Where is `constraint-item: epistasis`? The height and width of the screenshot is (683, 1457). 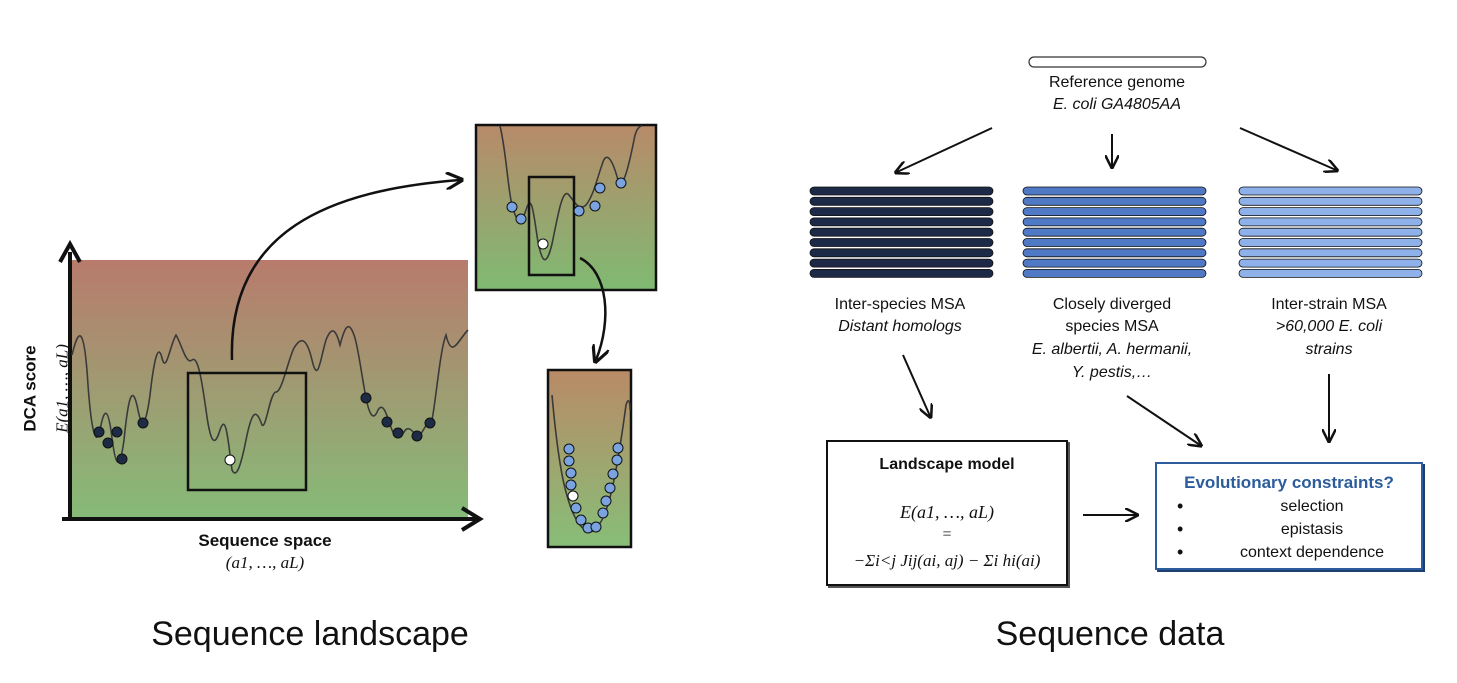 constraint-item: epistasis is located at coordinates (1292, 529).